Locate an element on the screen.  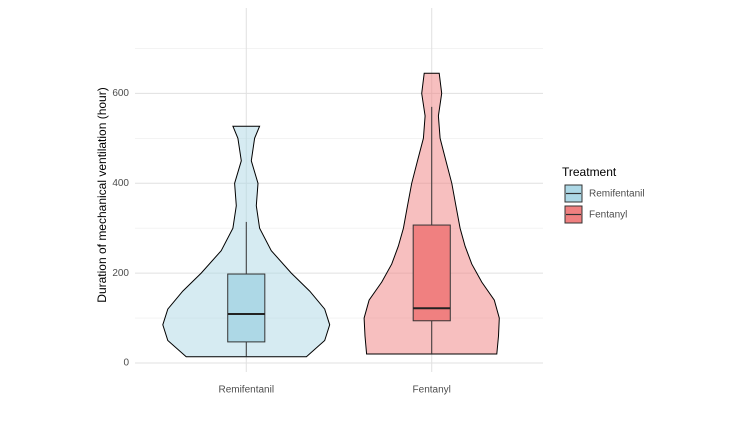
x-tick-label: Fentanyl is located at coordinates (432, 390).